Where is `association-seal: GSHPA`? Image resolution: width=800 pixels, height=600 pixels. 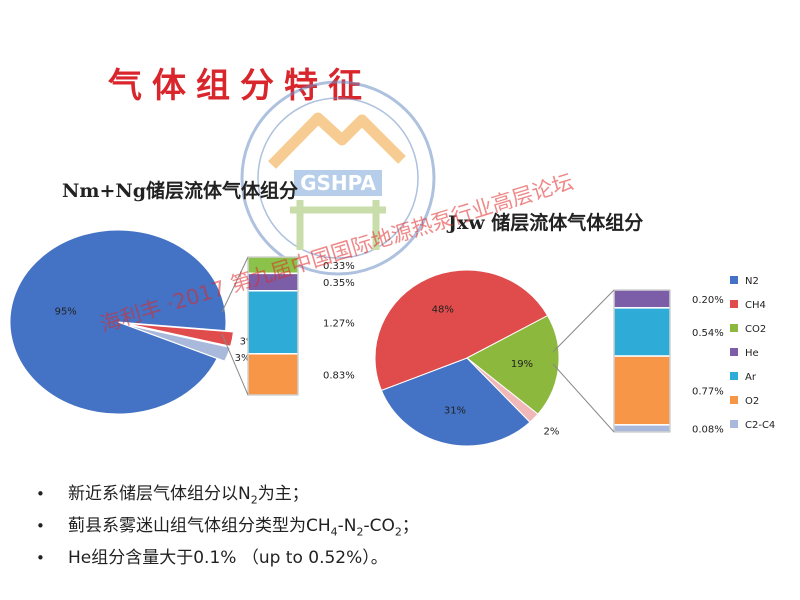 association-seal: GSHPA is located at coordinates (338, 178).